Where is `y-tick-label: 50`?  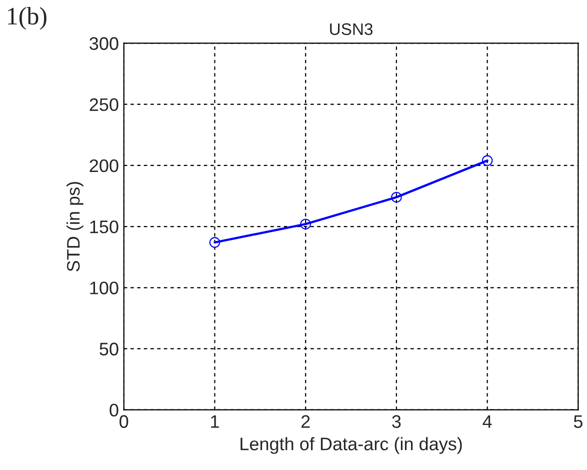 y-tick-label: 50 is located at coordinates (109, 349).